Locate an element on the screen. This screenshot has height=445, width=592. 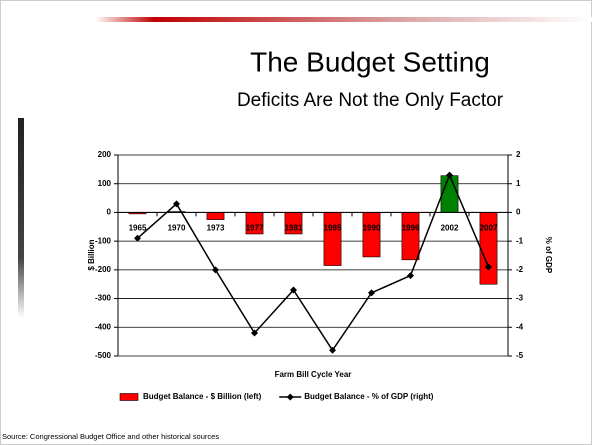
y-tick-label: 0 is located at coordinates (109, 212).